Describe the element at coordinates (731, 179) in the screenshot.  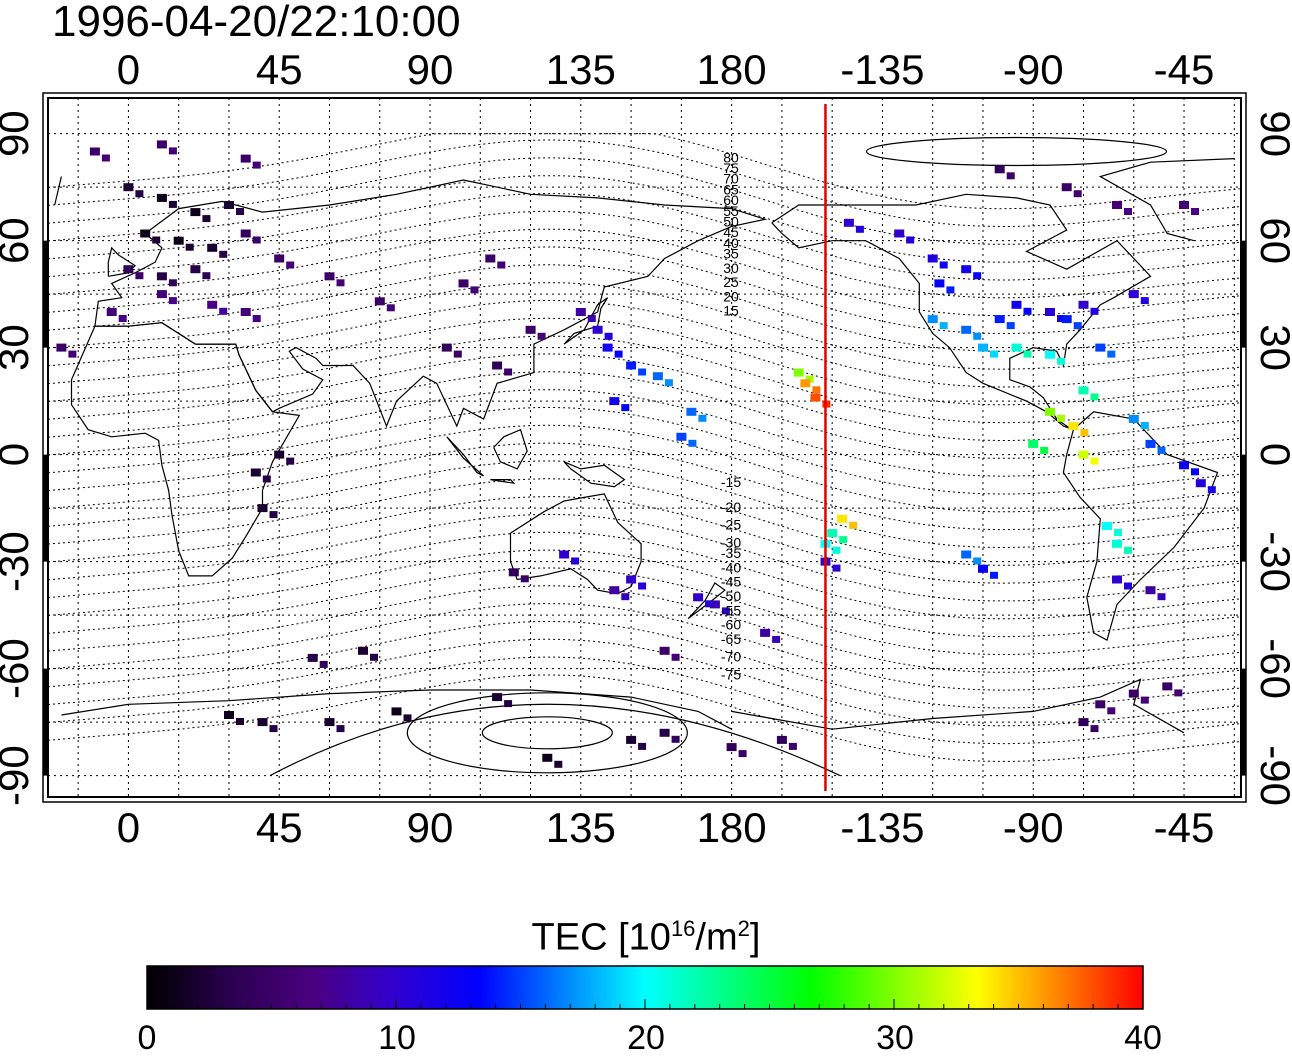
I see `contour-label: 70` at that location.